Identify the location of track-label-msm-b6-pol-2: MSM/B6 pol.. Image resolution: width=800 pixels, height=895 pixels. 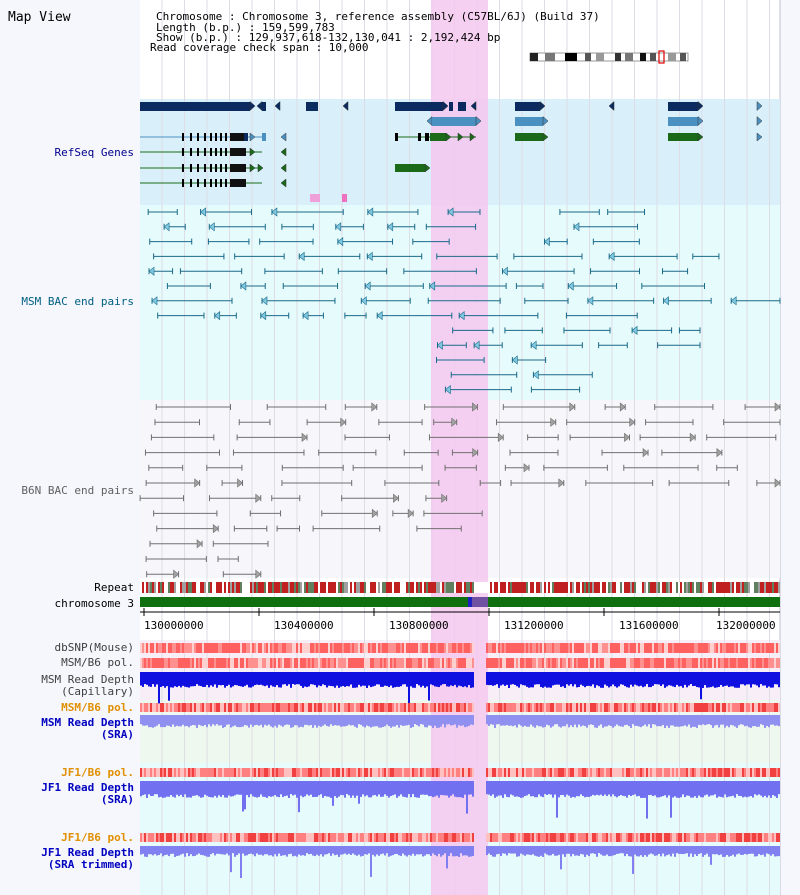
(97, 707).